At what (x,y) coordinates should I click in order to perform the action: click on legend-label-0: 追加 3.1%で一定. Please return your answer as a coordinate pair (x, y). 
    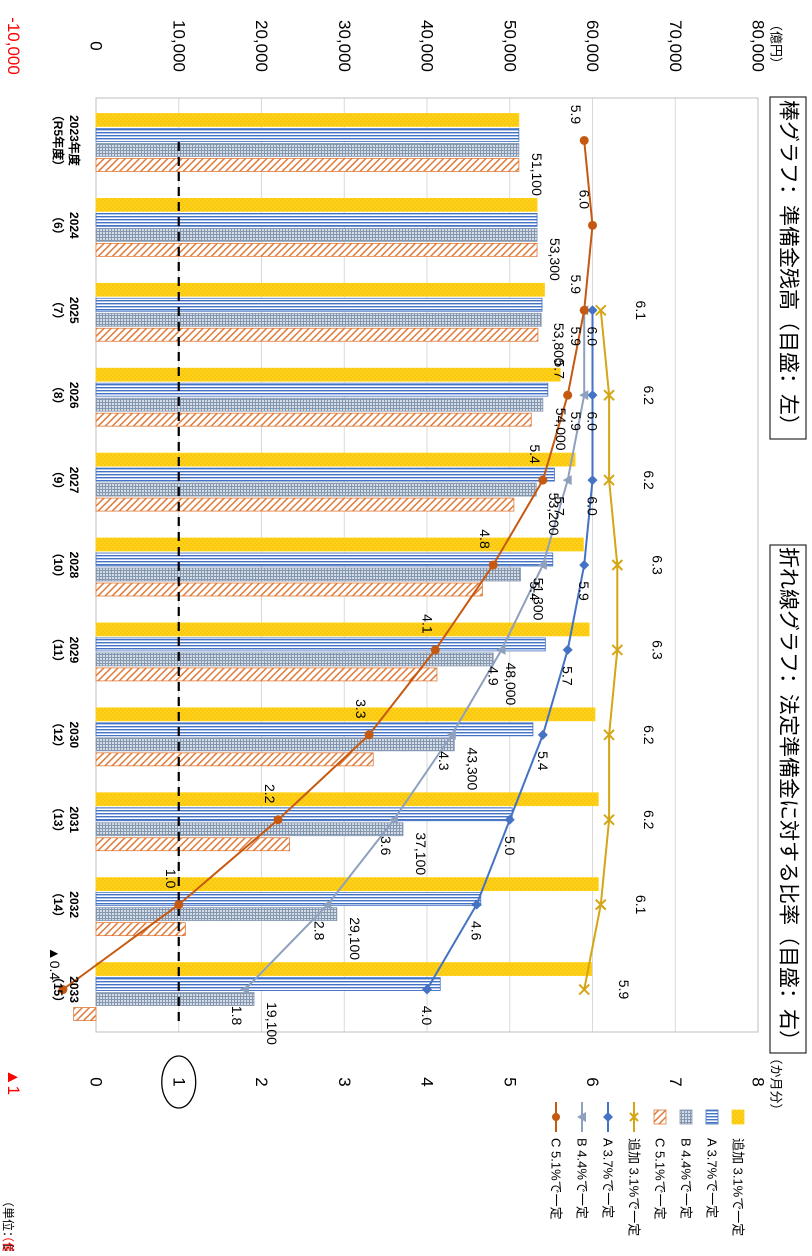
    Looking at the image, I should click on (738, 1187).